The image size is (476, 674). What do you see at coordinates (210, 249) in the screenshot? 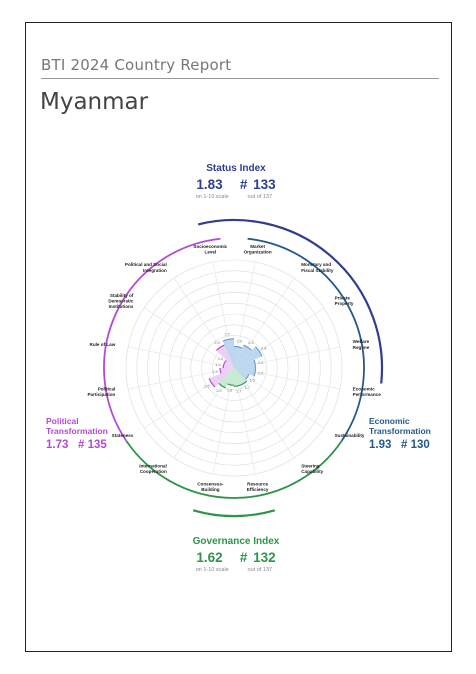
I see `criterion-label: Socioeconomic Level` at bounding box center [210, 249].